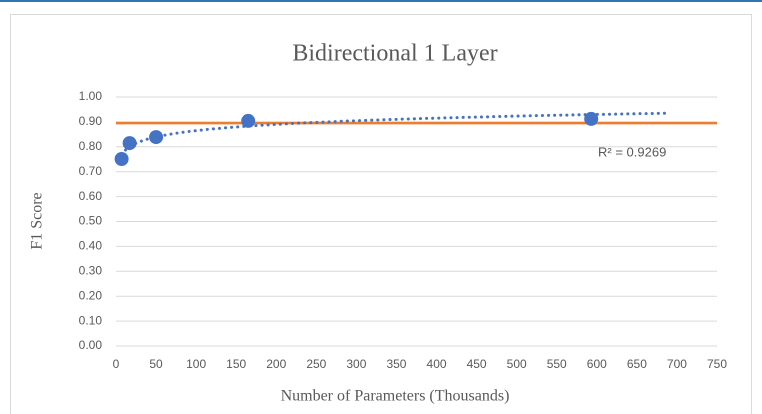 Image resolution: width=762 pixels, height=414 pixels. What do you see at coordinates (477, 364) in the screenshot?
I see `x-tick-label: 450` at bounding box center [477, 364].